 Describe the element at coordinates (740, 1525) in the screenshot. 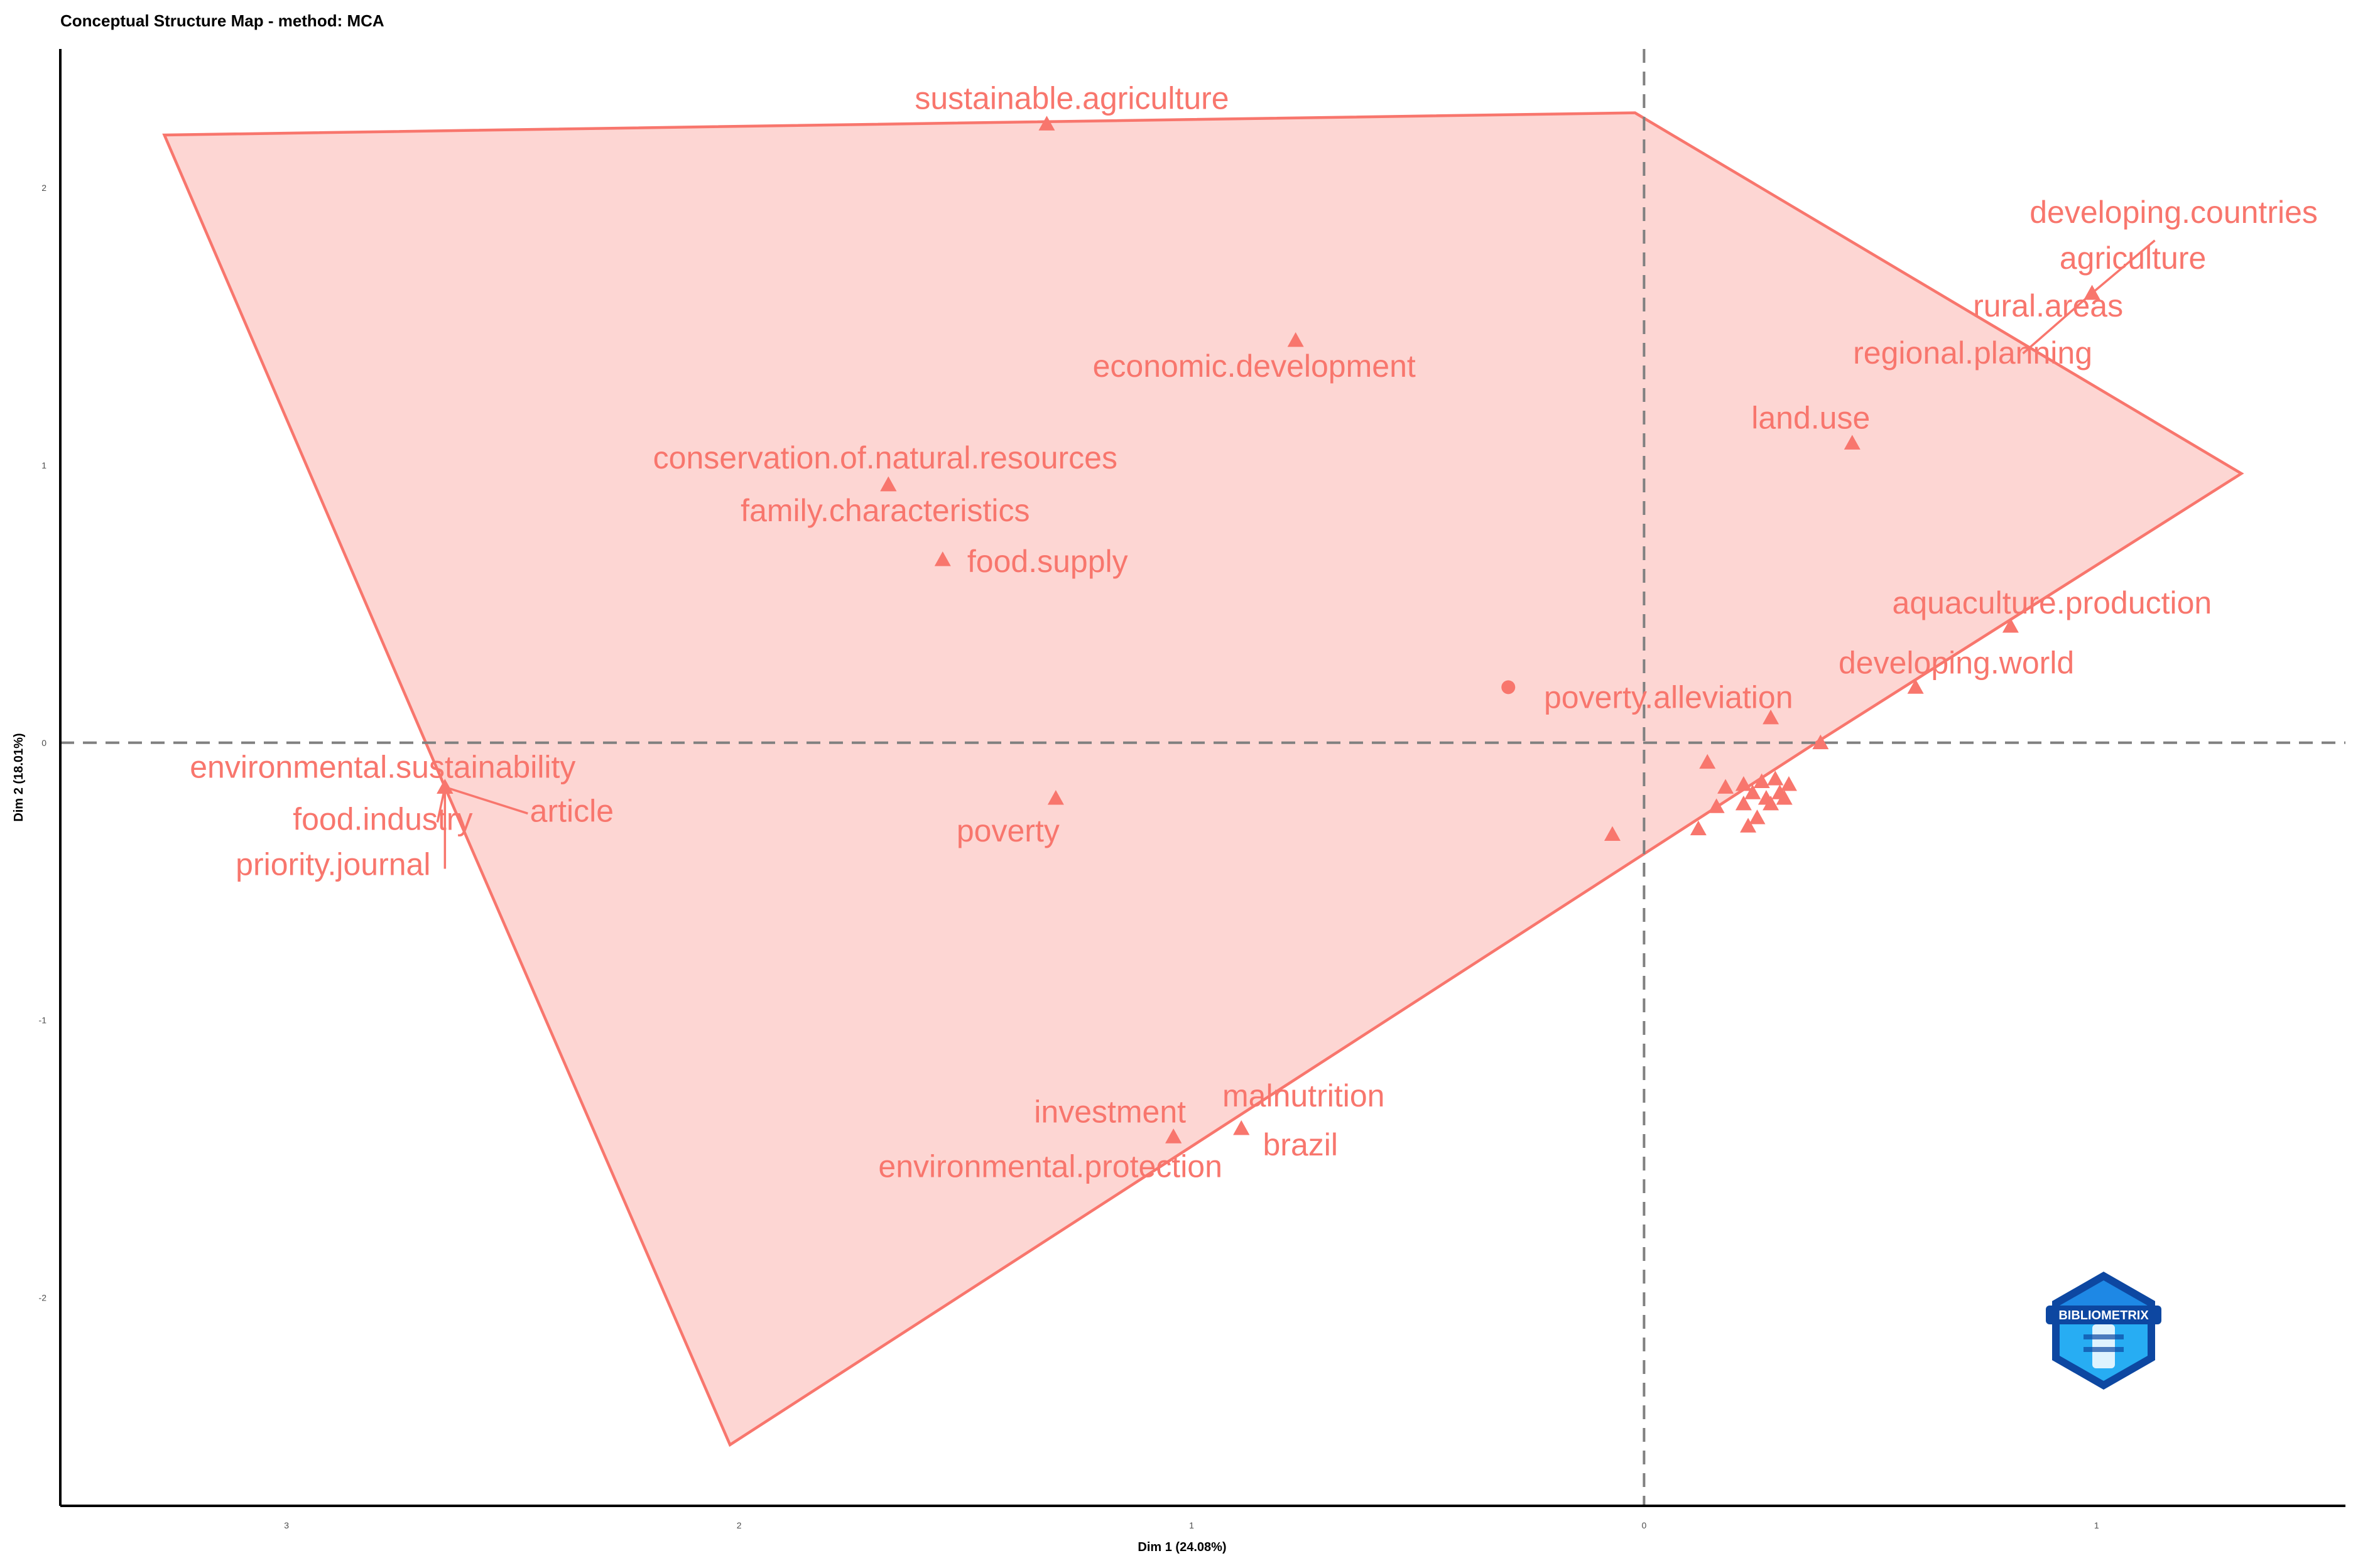

I see `x-tick-label: 2` at that location.